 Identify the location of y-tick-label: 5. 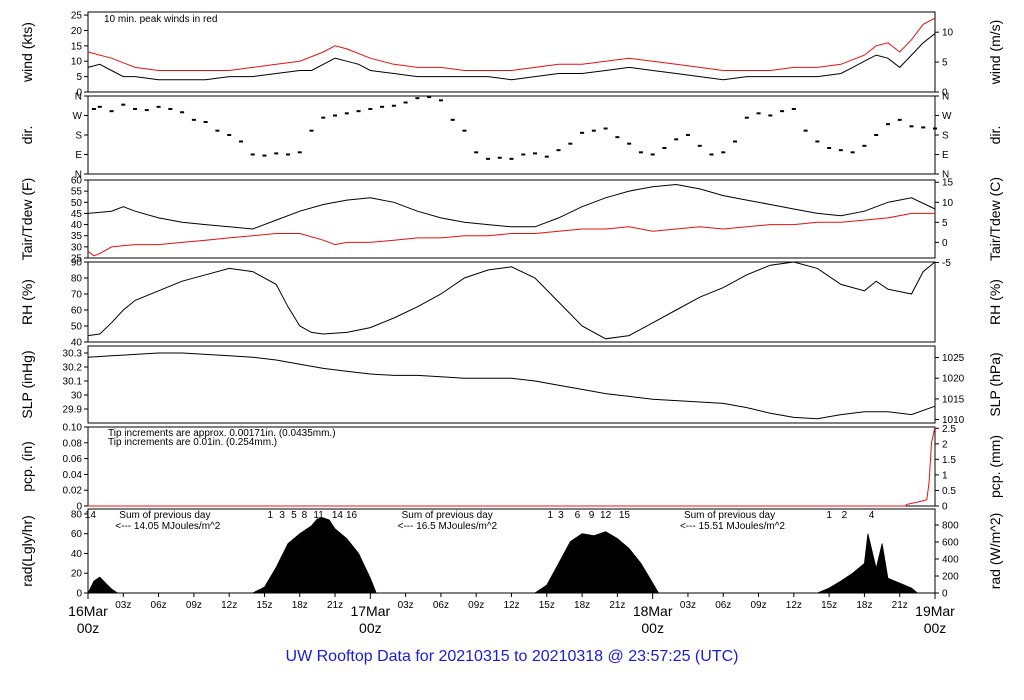
(79, 77).